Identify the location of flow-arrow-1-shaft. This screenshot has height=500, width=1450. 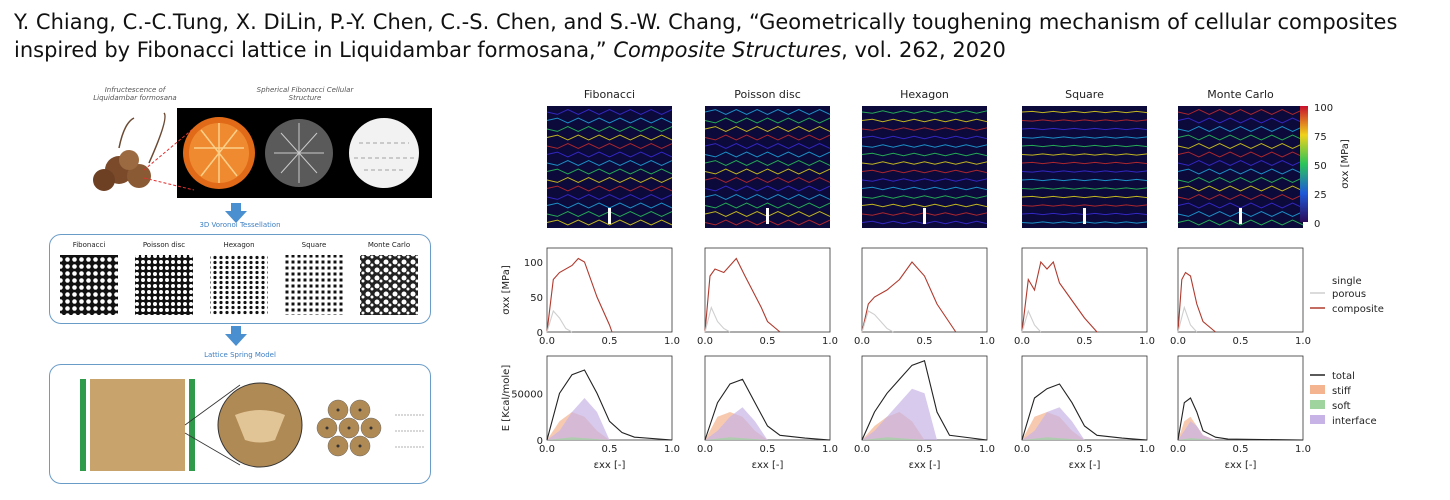
(236, 207).